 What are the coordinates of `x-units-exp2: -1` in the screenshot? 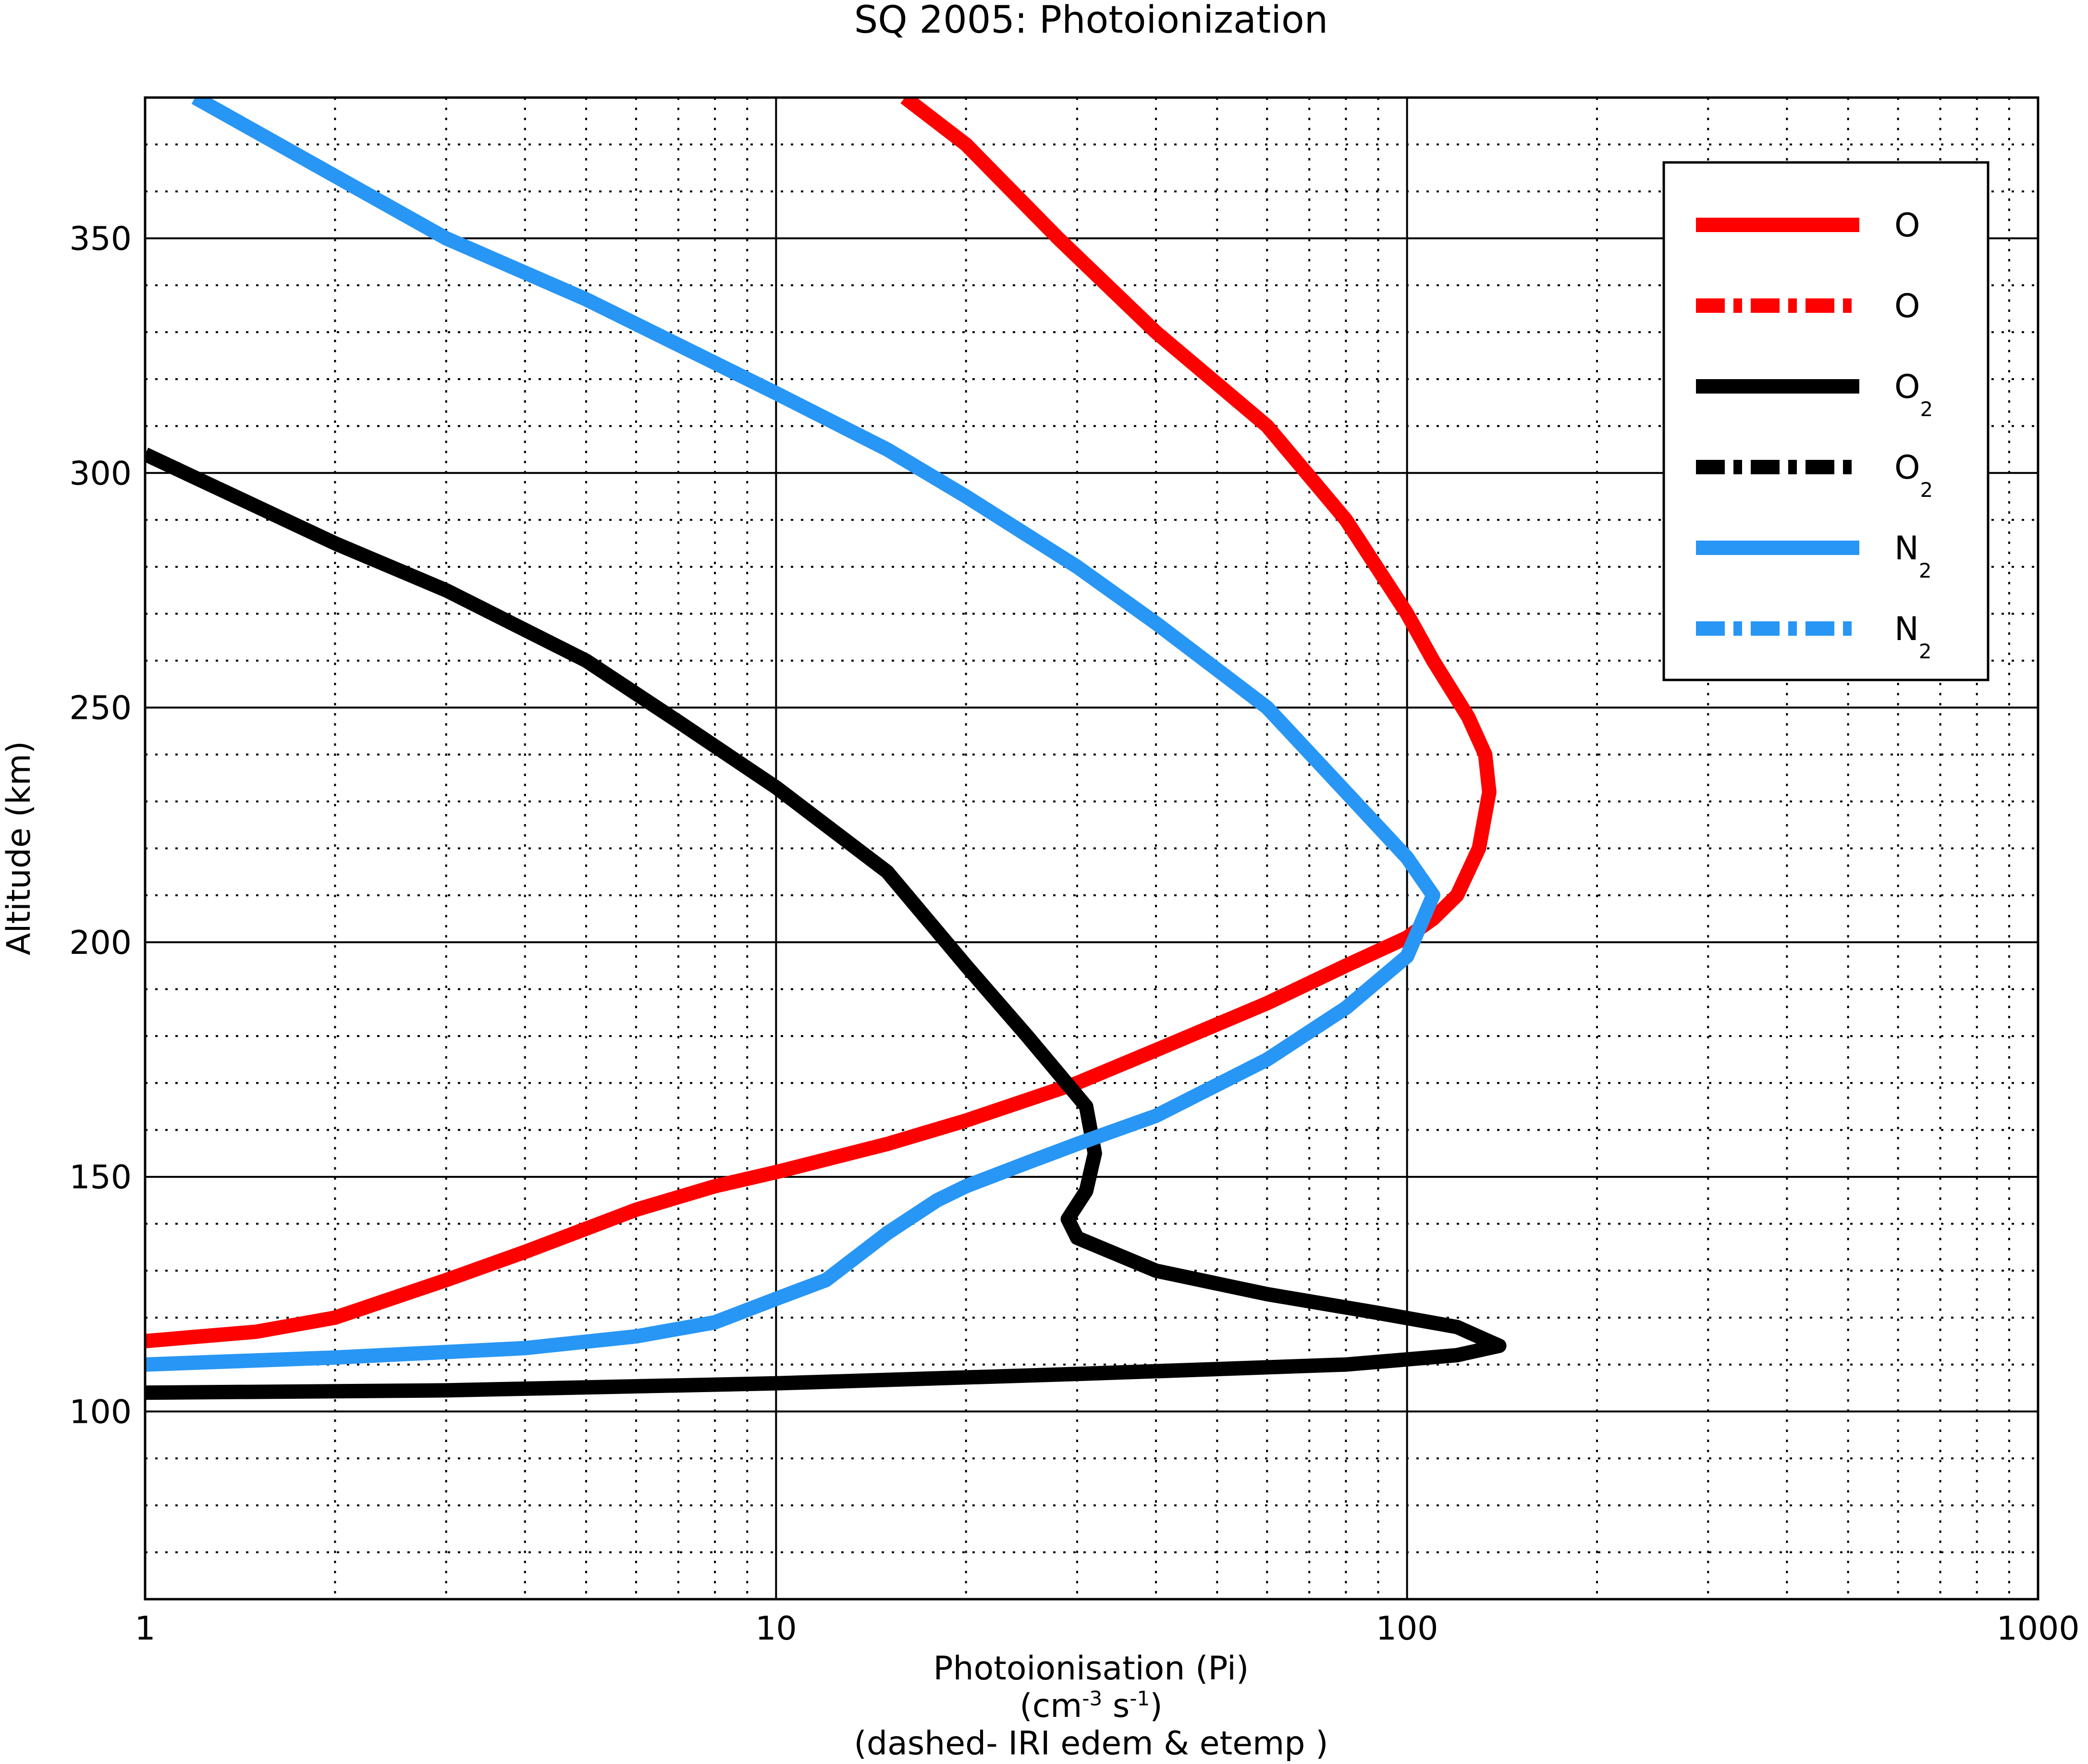 It's located at (1140, 1698).